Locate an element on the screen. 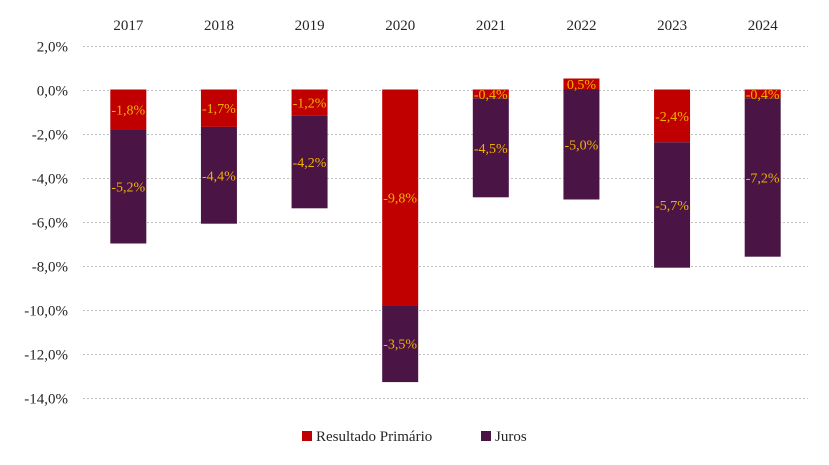 The height and width of the screenshot is (465, 829). x-category-label: 2019 is located at coordinates (310, 26).